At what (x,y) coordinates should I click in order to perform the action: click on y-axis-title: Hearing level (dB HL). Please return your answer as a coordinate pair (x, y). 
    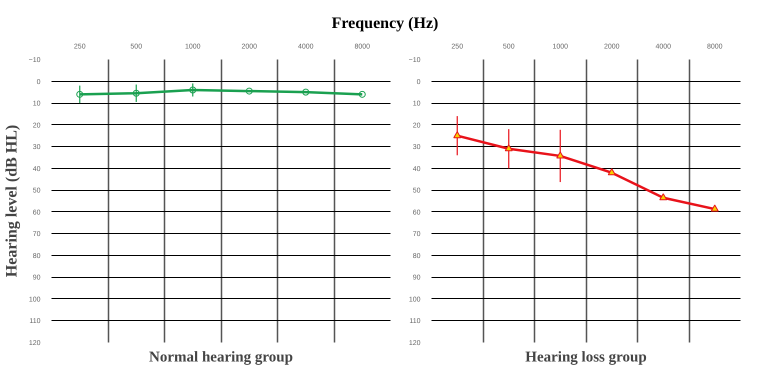
    Looking at the image, I should click on (12, 201).